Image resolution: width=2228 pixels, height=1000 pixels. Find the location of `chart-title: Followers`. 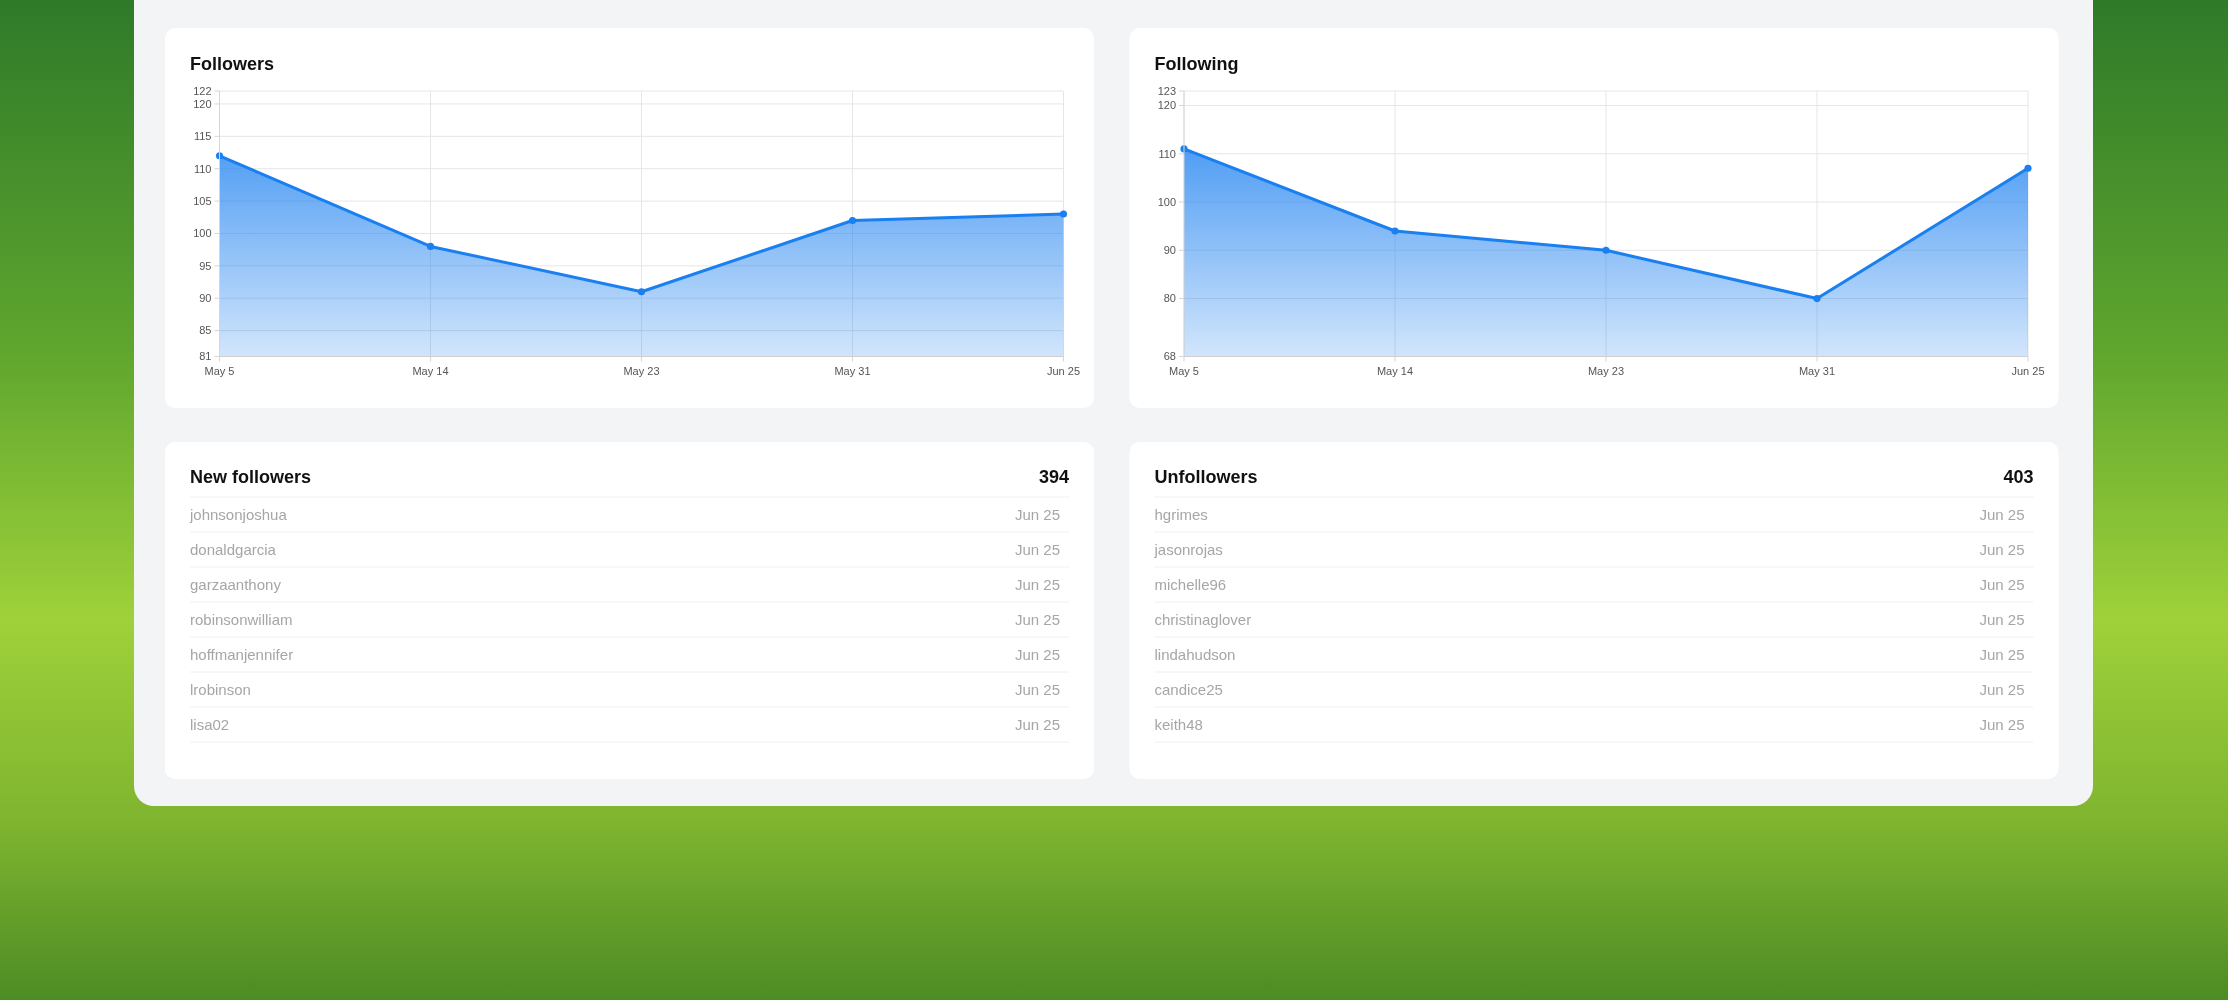

chart-title: Followers is located at coordinates (232, 64).